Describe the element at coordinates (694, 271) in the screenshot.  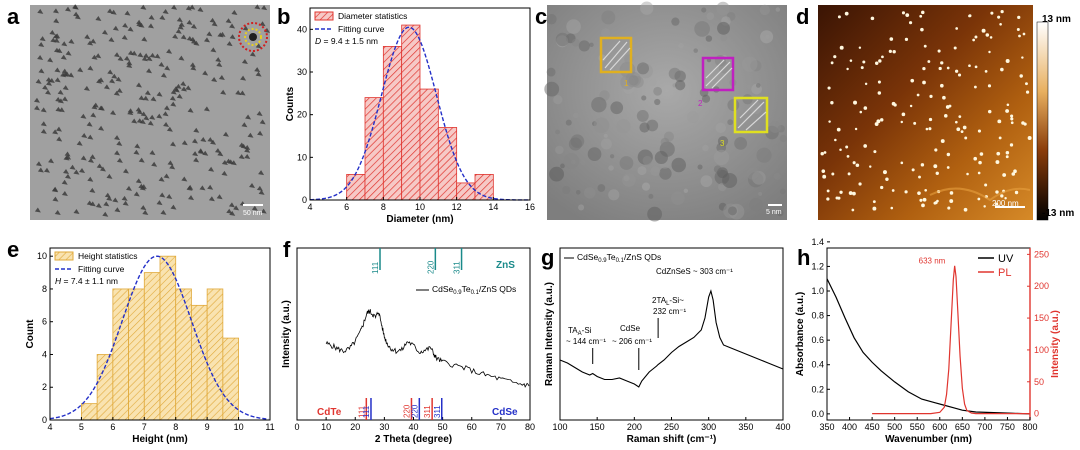
I see `peak-label-cdznses: CdZnSeS ~ 303 cm⁻¹` at that location.